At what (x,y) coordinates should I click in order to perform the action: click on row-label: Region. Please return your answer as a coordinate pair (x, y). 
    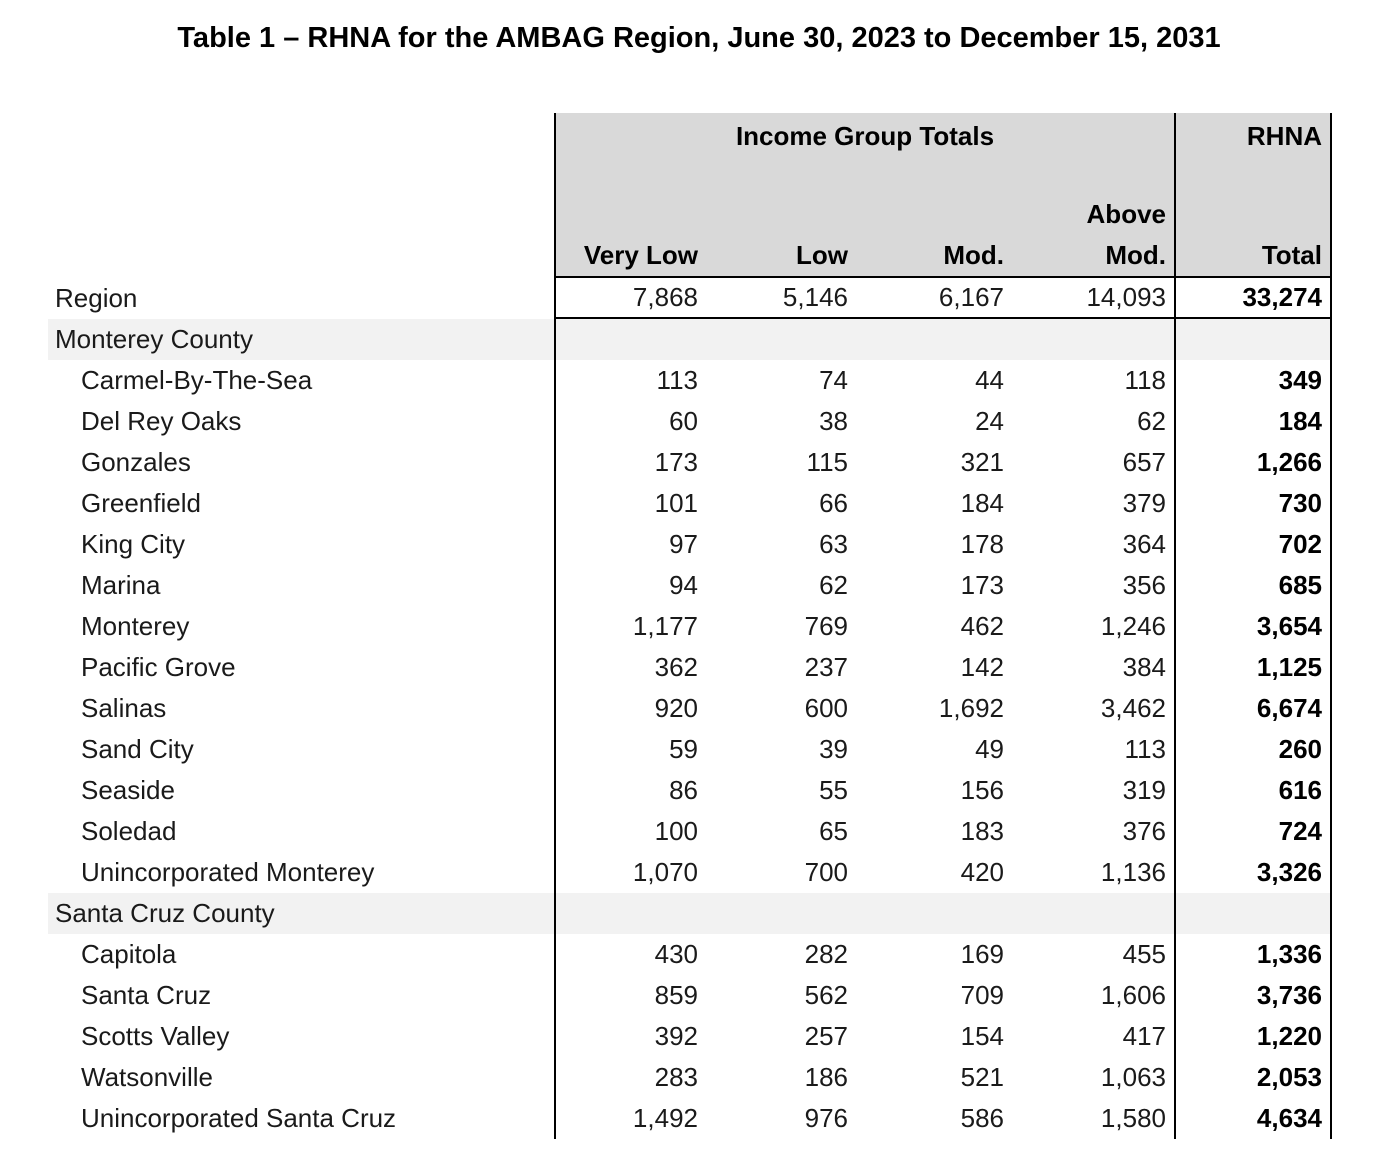
    Looking at the image, I should click on (96, 298).